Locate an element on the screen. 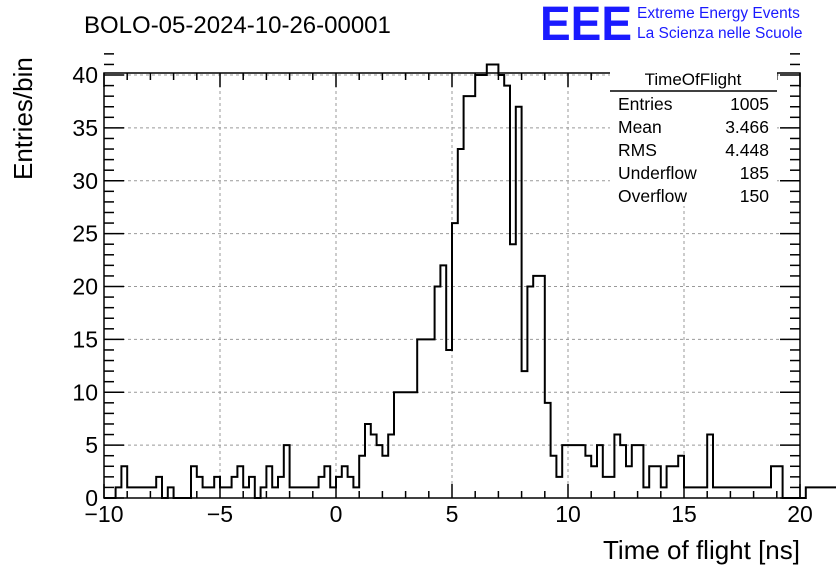  y-tick-label: 15 is located at coordinates (85, 339).